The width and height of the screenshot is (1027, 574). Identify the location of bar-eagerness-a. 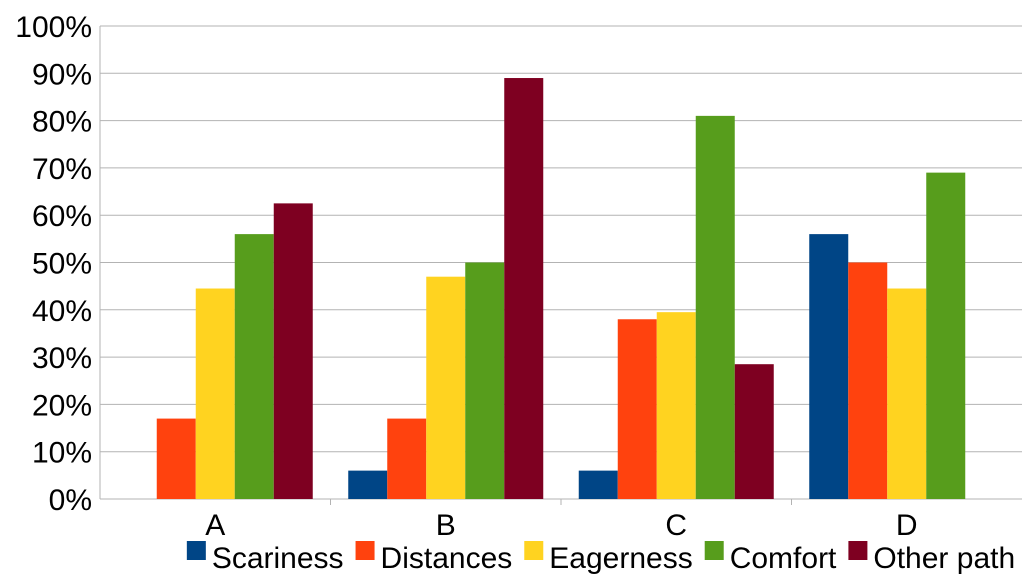
(215, 393).